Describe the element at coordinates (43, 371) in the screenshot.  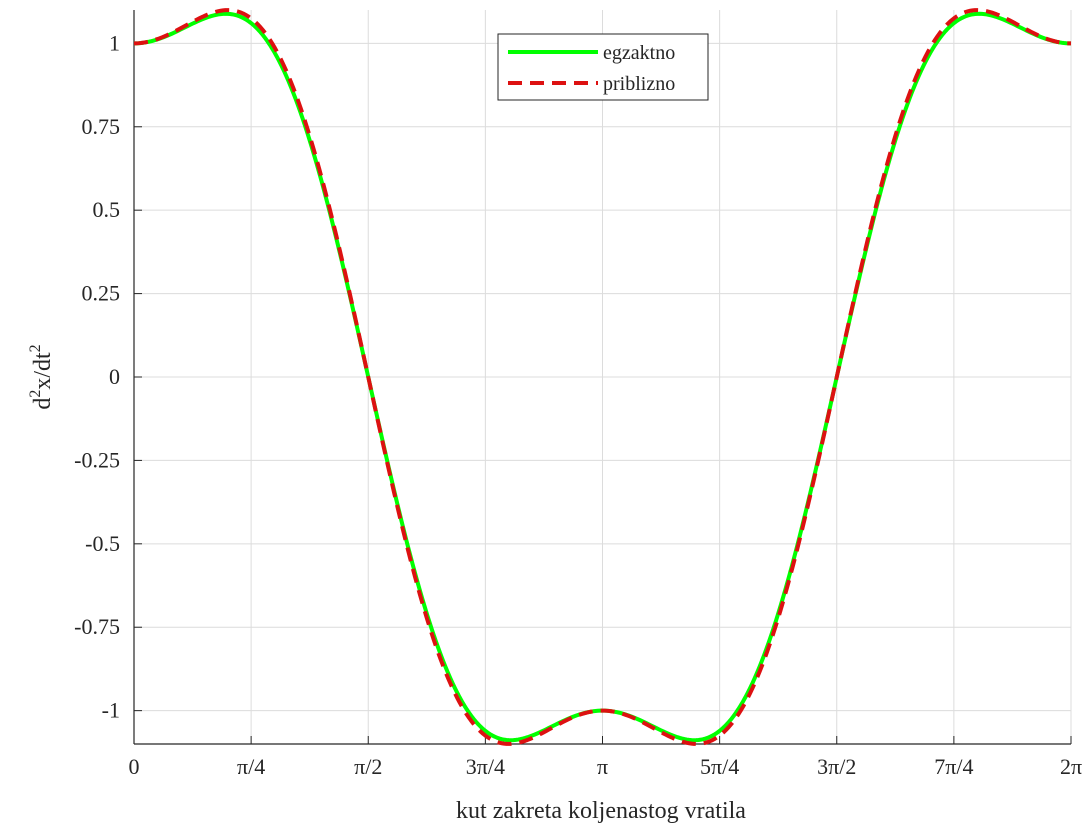
I see `y-label-mid: x/dt` at that location.